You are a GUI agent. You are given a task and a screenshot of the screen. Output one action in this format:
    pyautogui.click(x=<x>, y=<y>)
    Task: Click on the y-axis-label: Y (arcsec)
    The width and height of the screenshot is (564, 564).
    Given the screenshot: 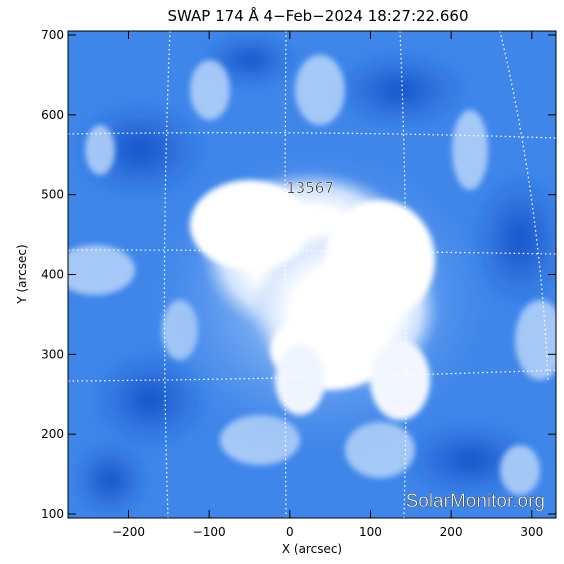 What is the action you would take?
    pyautogui.click(x=22, y=274)
    